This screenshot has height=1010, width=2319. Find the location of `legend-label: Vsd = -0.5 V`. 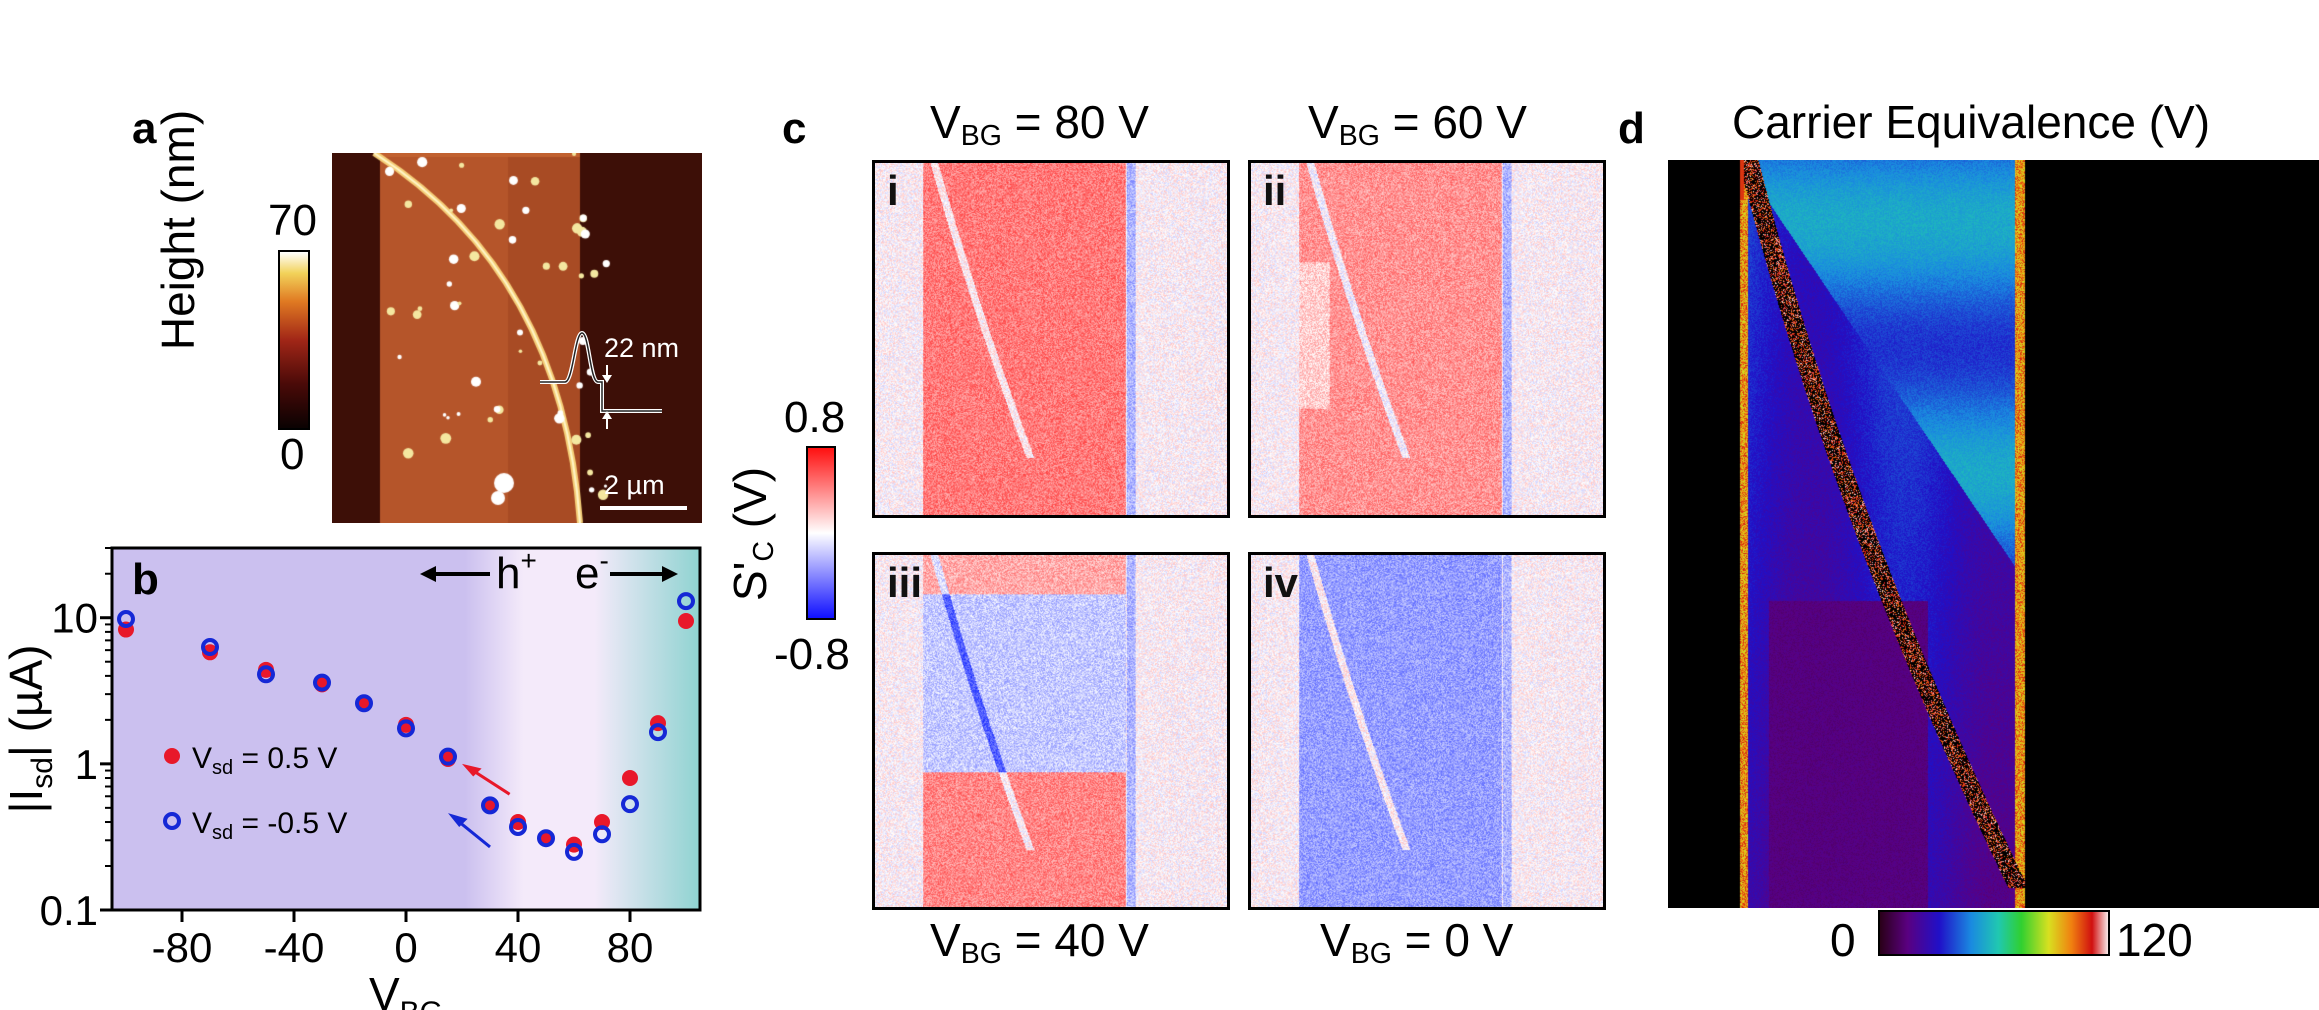

legend-label: Vsd = -0.5 V is located at coordinates (269, 825).